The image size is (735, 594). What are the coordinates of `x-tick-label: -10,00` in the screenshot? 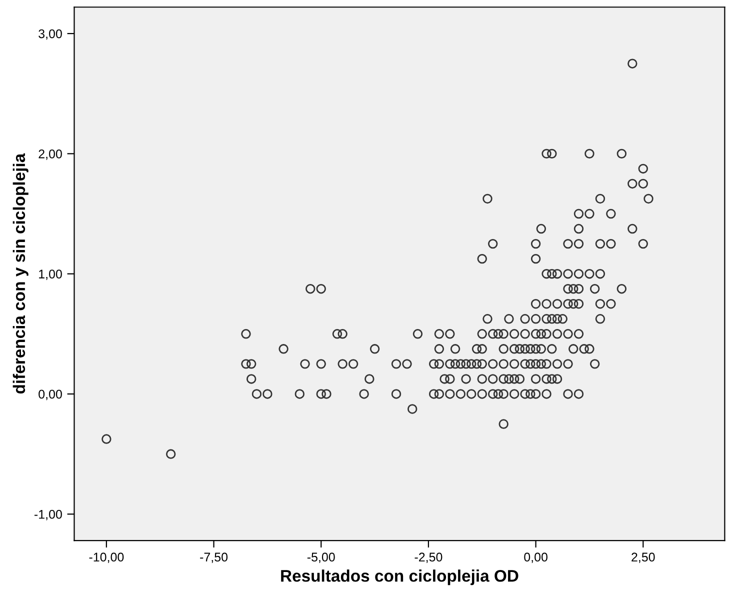 It's located at (106, 558).